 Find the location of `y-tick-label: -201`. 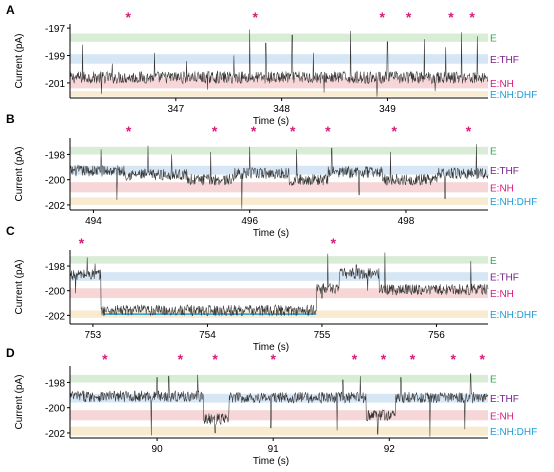

y-tick-label: -201 is located at coordinates (55, 84).